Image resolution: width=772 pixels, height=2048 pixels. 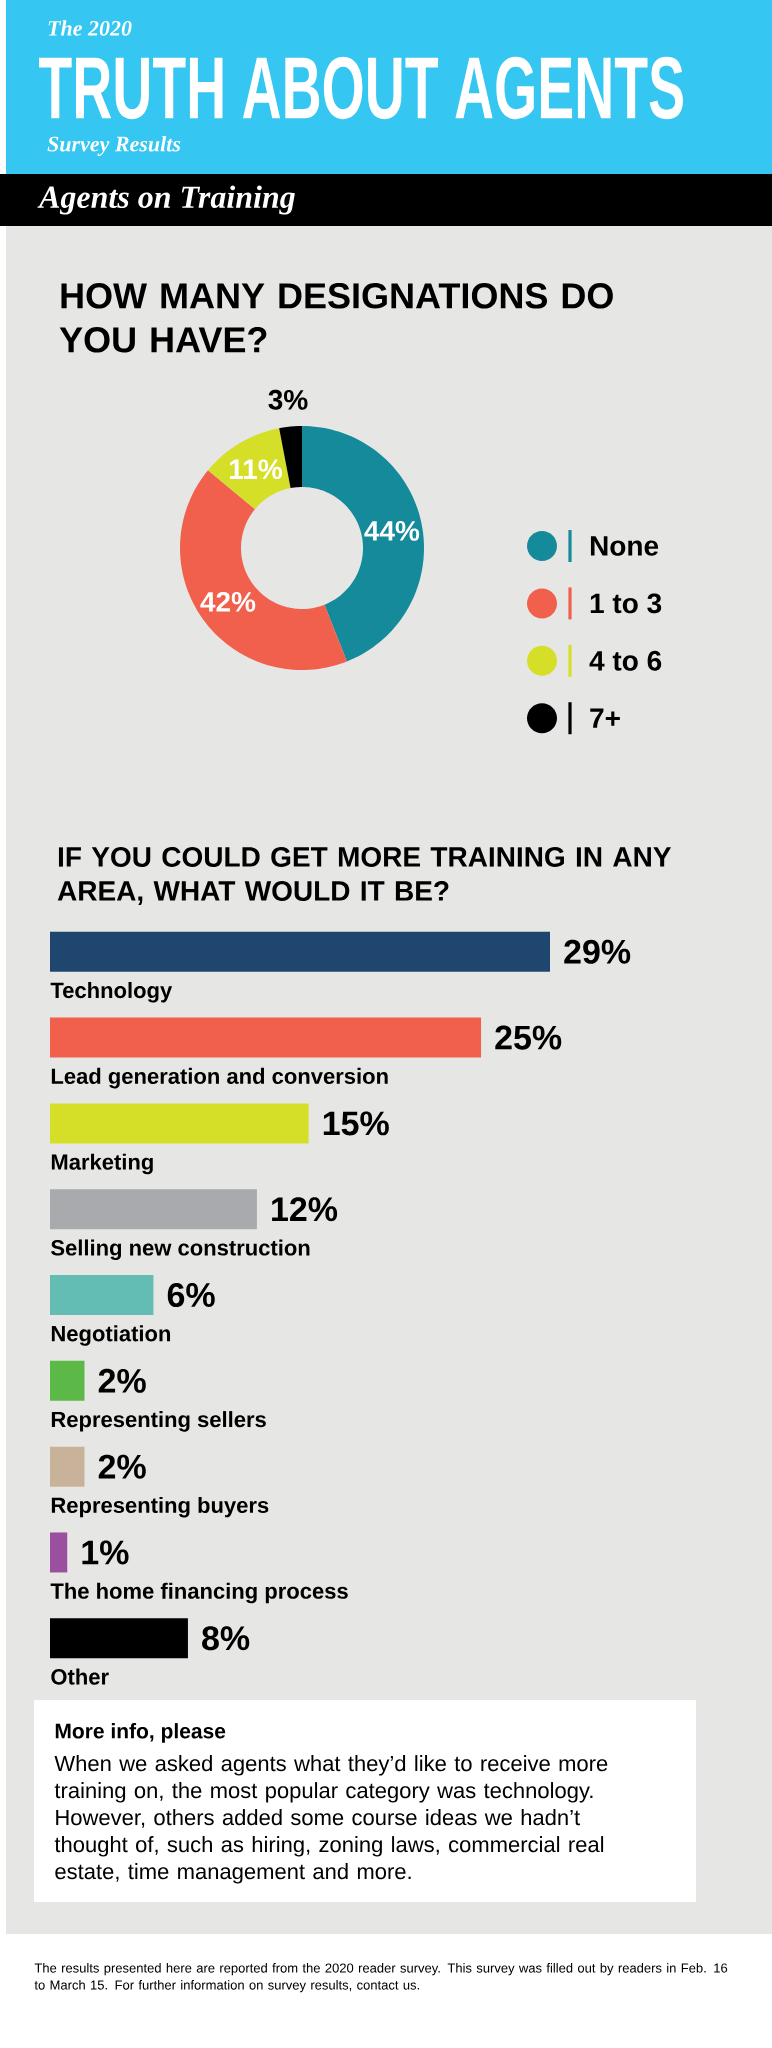 I want to click on data-label: 12%, so click(x=305, y=1209).